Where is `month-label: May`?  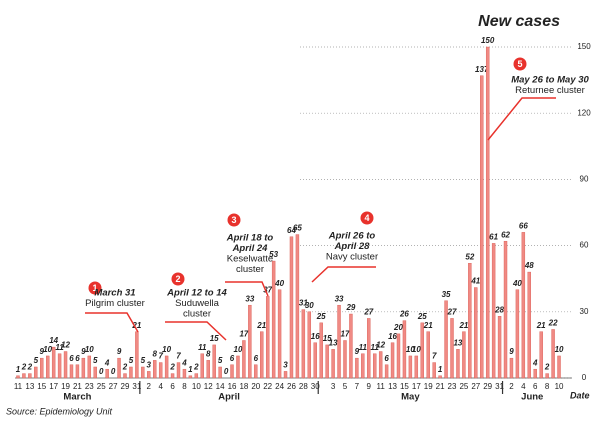 month-label: May is located at coordinates (410, 397).